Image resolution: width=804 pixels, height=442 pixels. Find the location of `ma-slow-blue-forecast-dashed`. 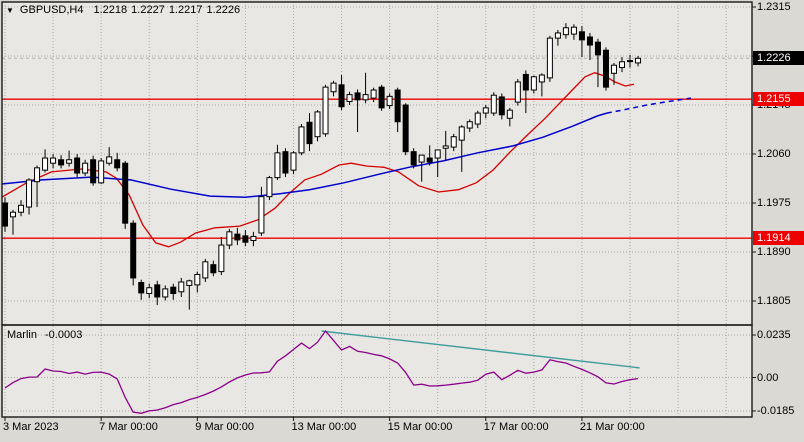

ma-slow-blue-forecast-dashed is located at coordinates (649, 105).